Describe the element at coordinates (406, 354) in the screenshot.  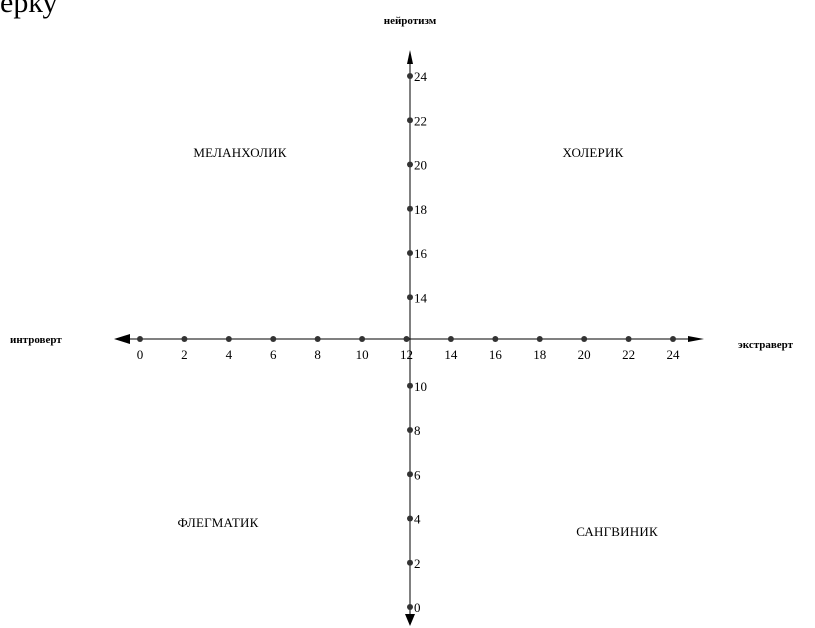
I see `x-tick-label: 12` at that location.